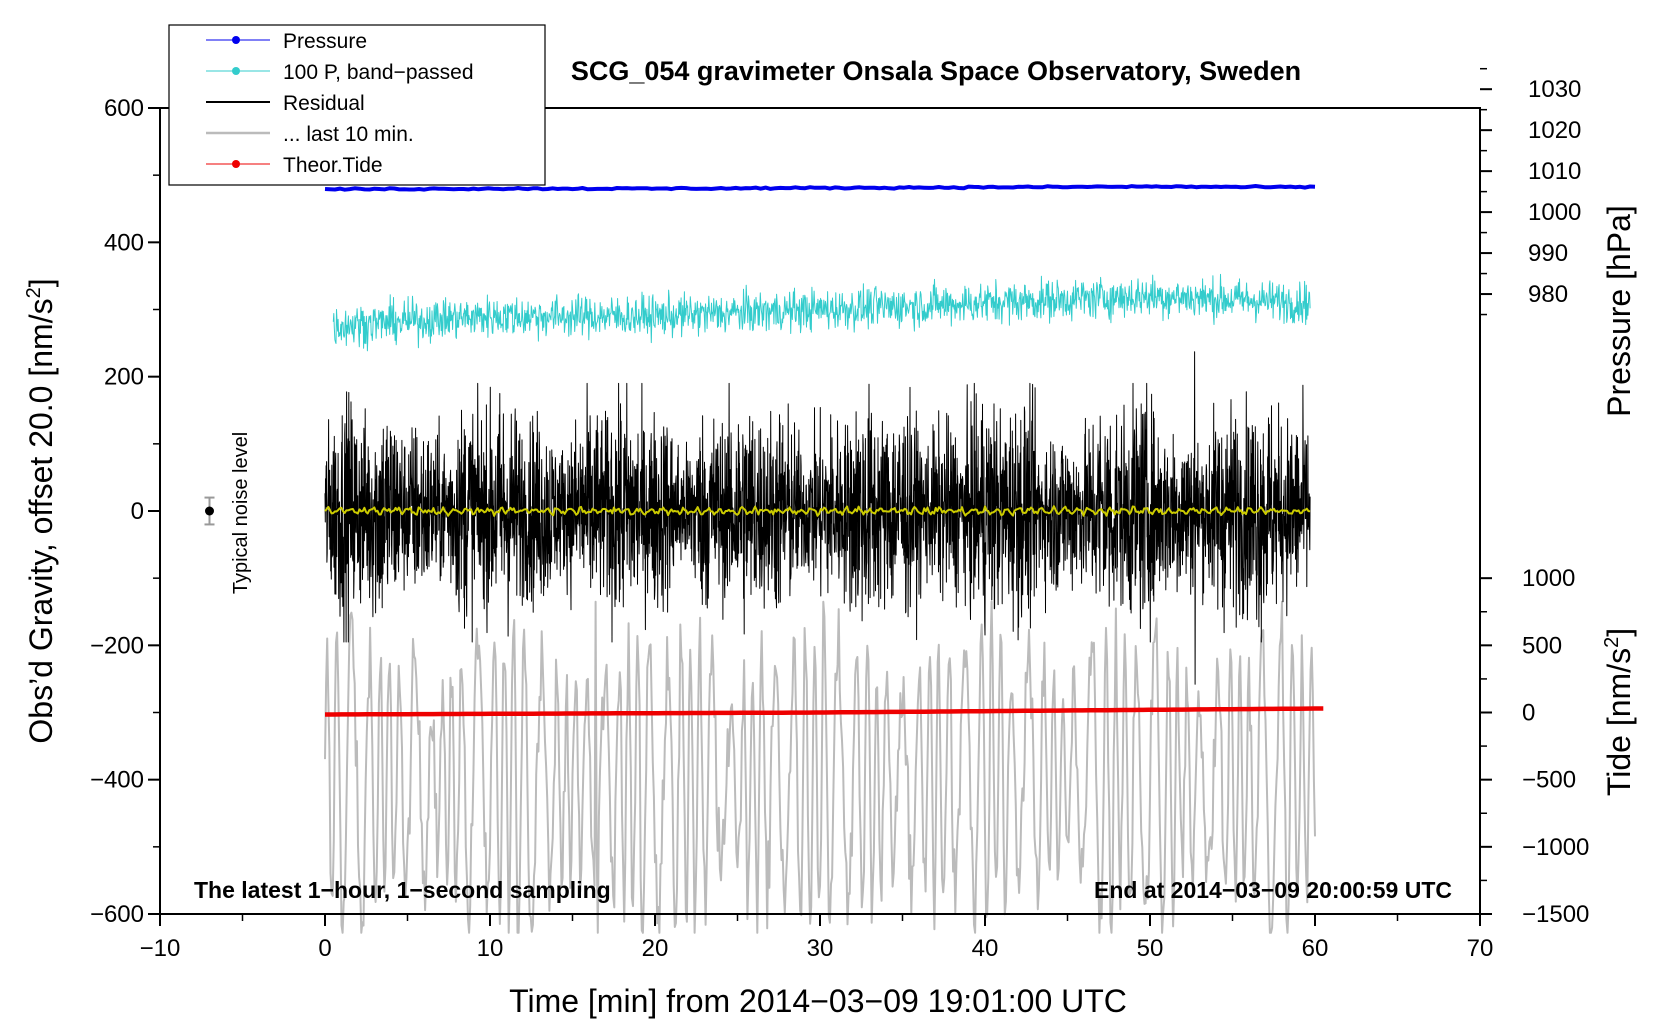  What do you see at coordinates (124, 377) in the screenshot?
I see `y-tick-label-left: 200` at bounding box center [124, 377].